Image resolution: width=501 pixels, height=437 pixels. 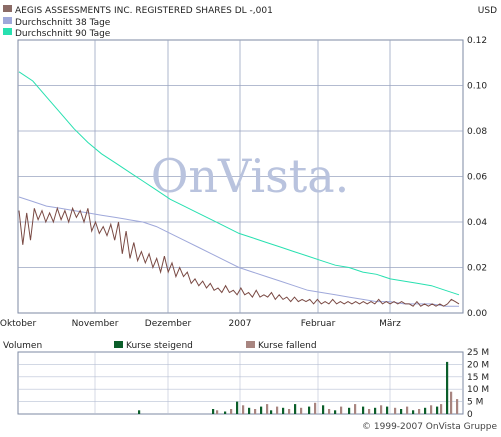 I want to click on x-axis-labels: Oktober November Dezember 2007 Februar März, so click(x=200, y=324).